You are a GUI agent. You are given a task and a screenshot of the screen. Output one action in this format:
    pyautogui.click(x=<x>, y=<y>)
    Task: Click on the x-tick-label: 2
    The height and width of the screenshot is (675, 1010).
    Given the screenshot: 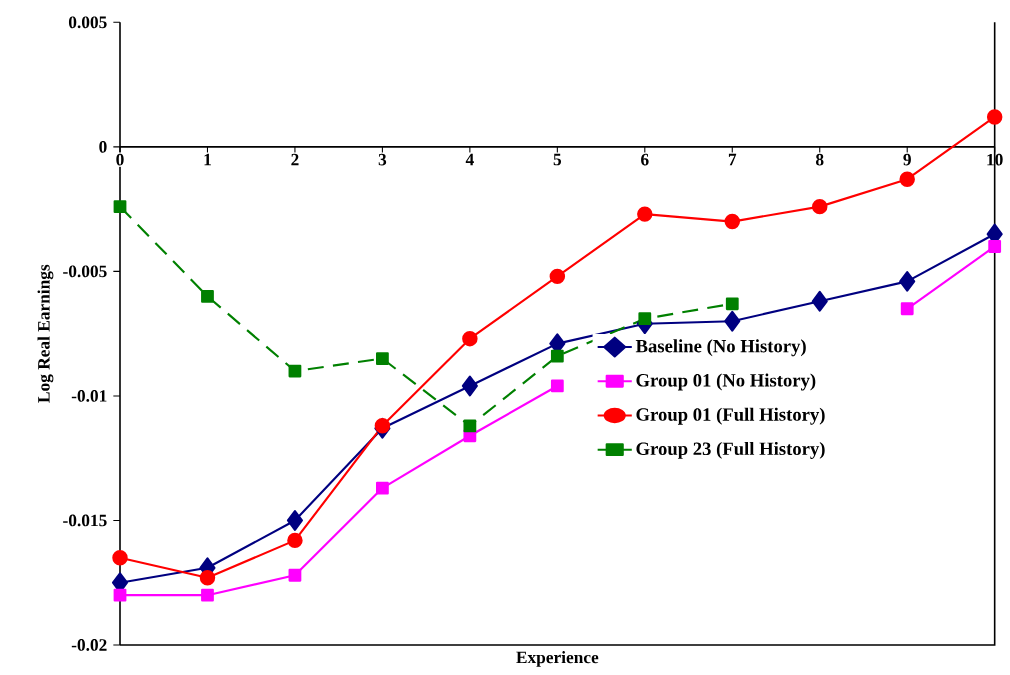 What is the action you would take?
    pyautogui.click(x=295, y=159)
    